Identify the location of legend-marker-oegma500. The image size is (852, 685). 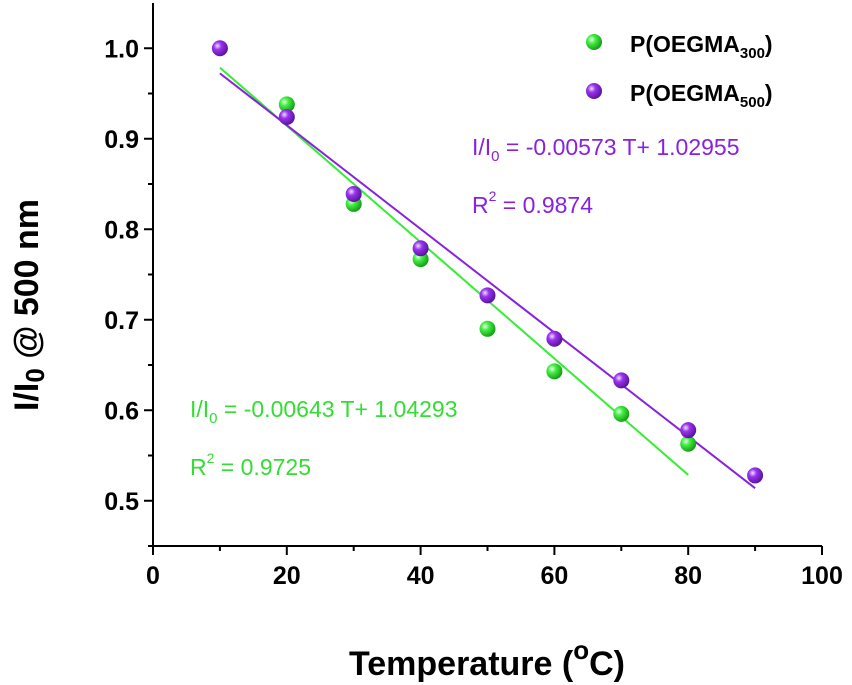
(594, 91).